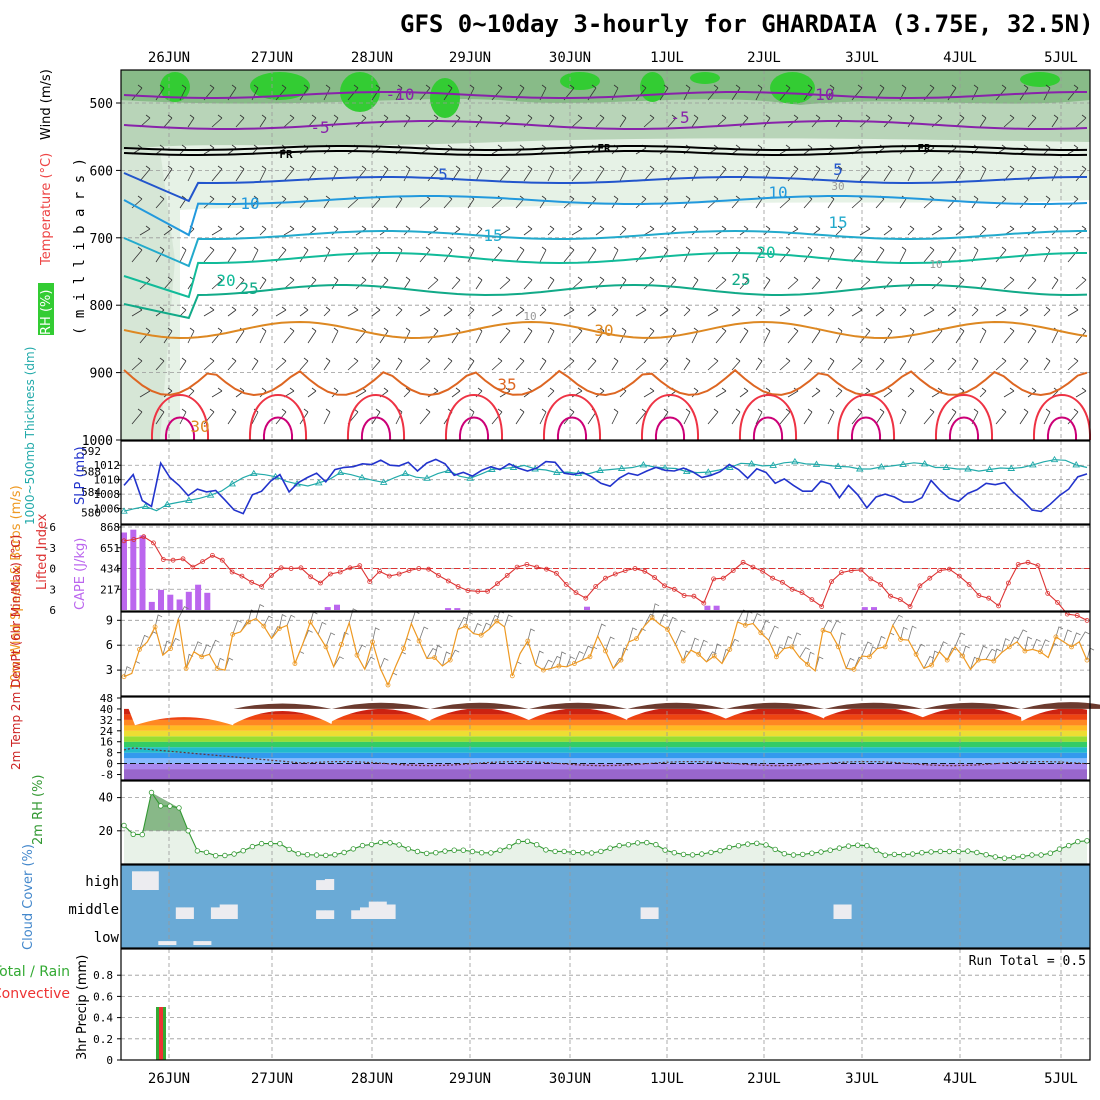 The width and height of the screenshot is (1100, 1100). What do you see at coordinates (740, 279) in the screenshot?
I see `contour-label: 25` at bounding box center [740, 279].